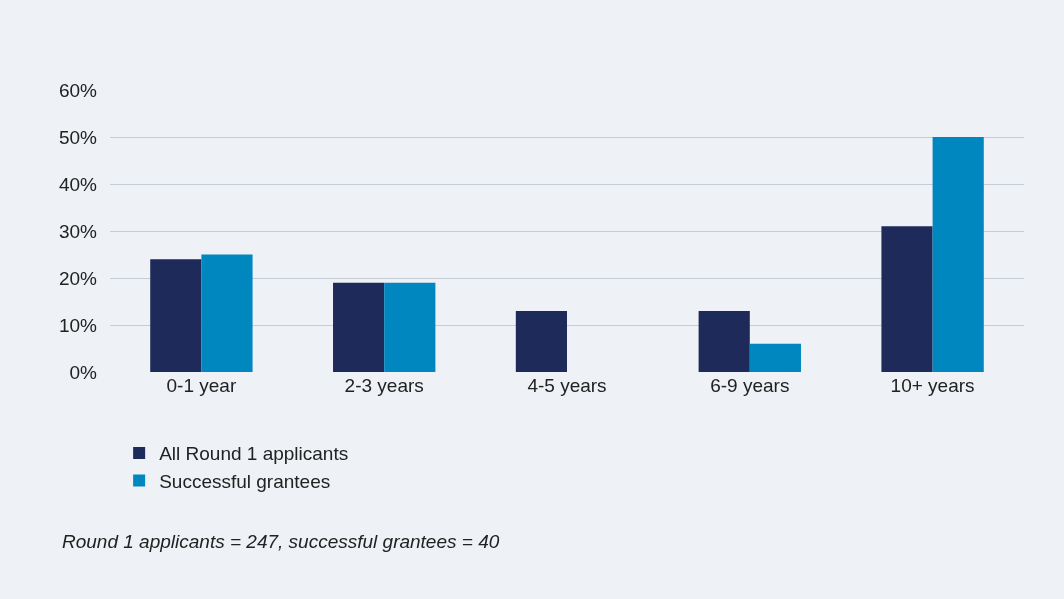  I want to click on y-tick-label: 60%, so click(78, 90).